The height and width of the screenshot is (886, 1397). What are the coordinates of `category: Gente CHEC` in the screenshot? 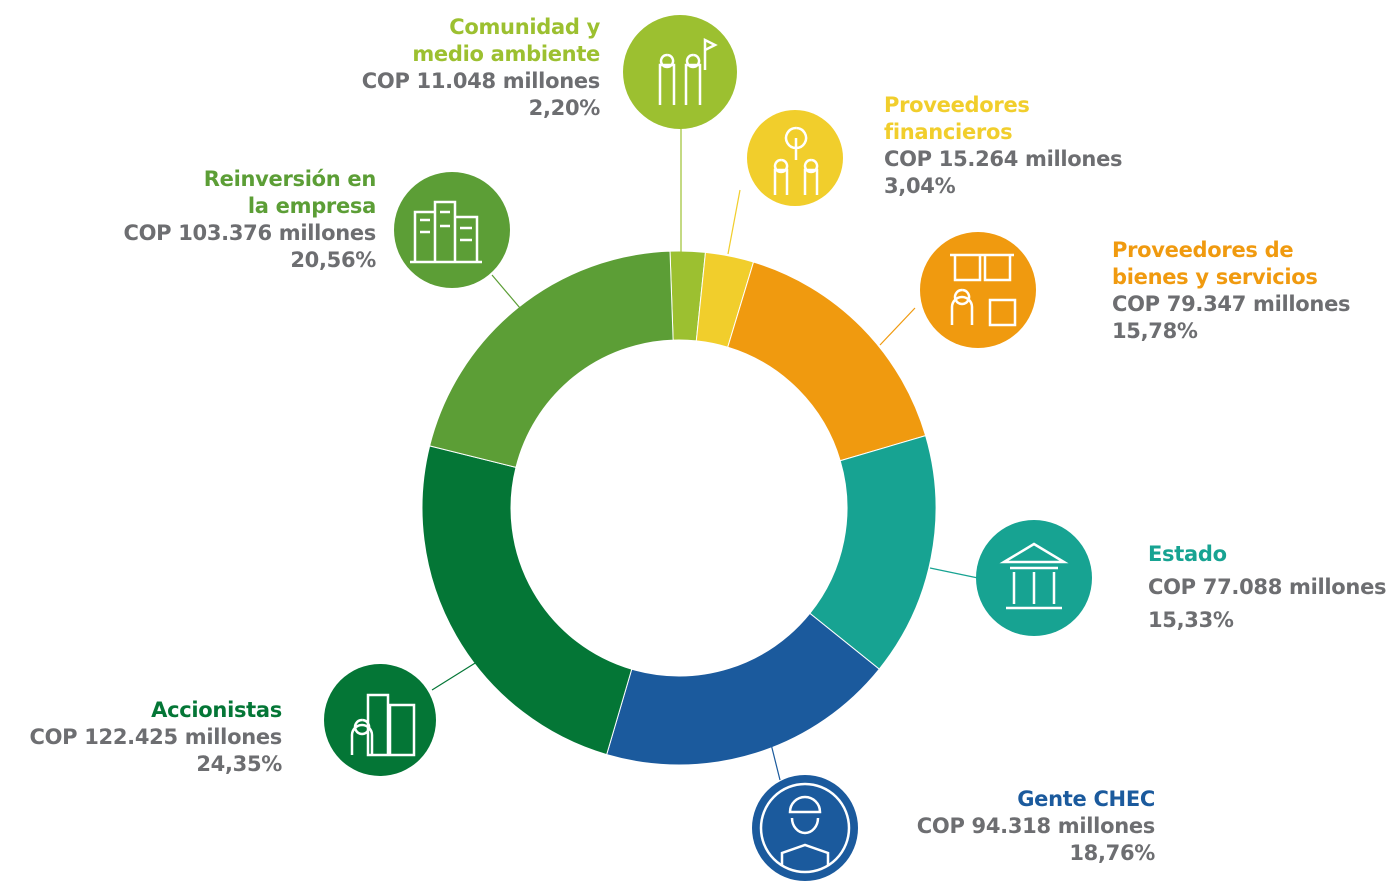 It's located at (1086, 799).